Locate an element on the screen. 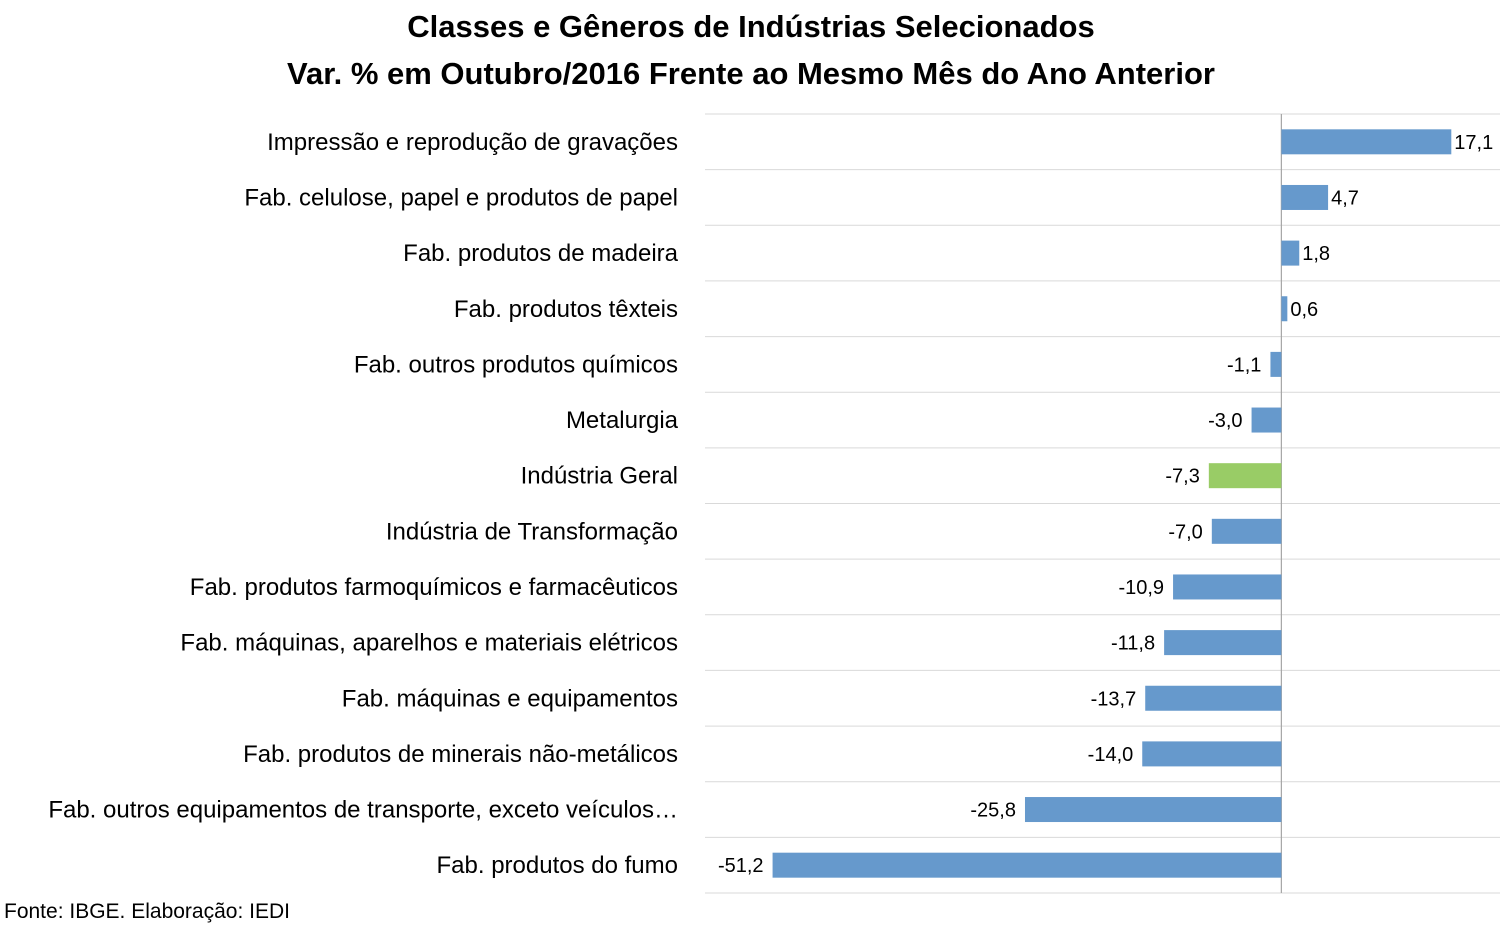 This screenshot has width=1502, height=929. data-label: 1,8 is located at coordinates (1316, 254).